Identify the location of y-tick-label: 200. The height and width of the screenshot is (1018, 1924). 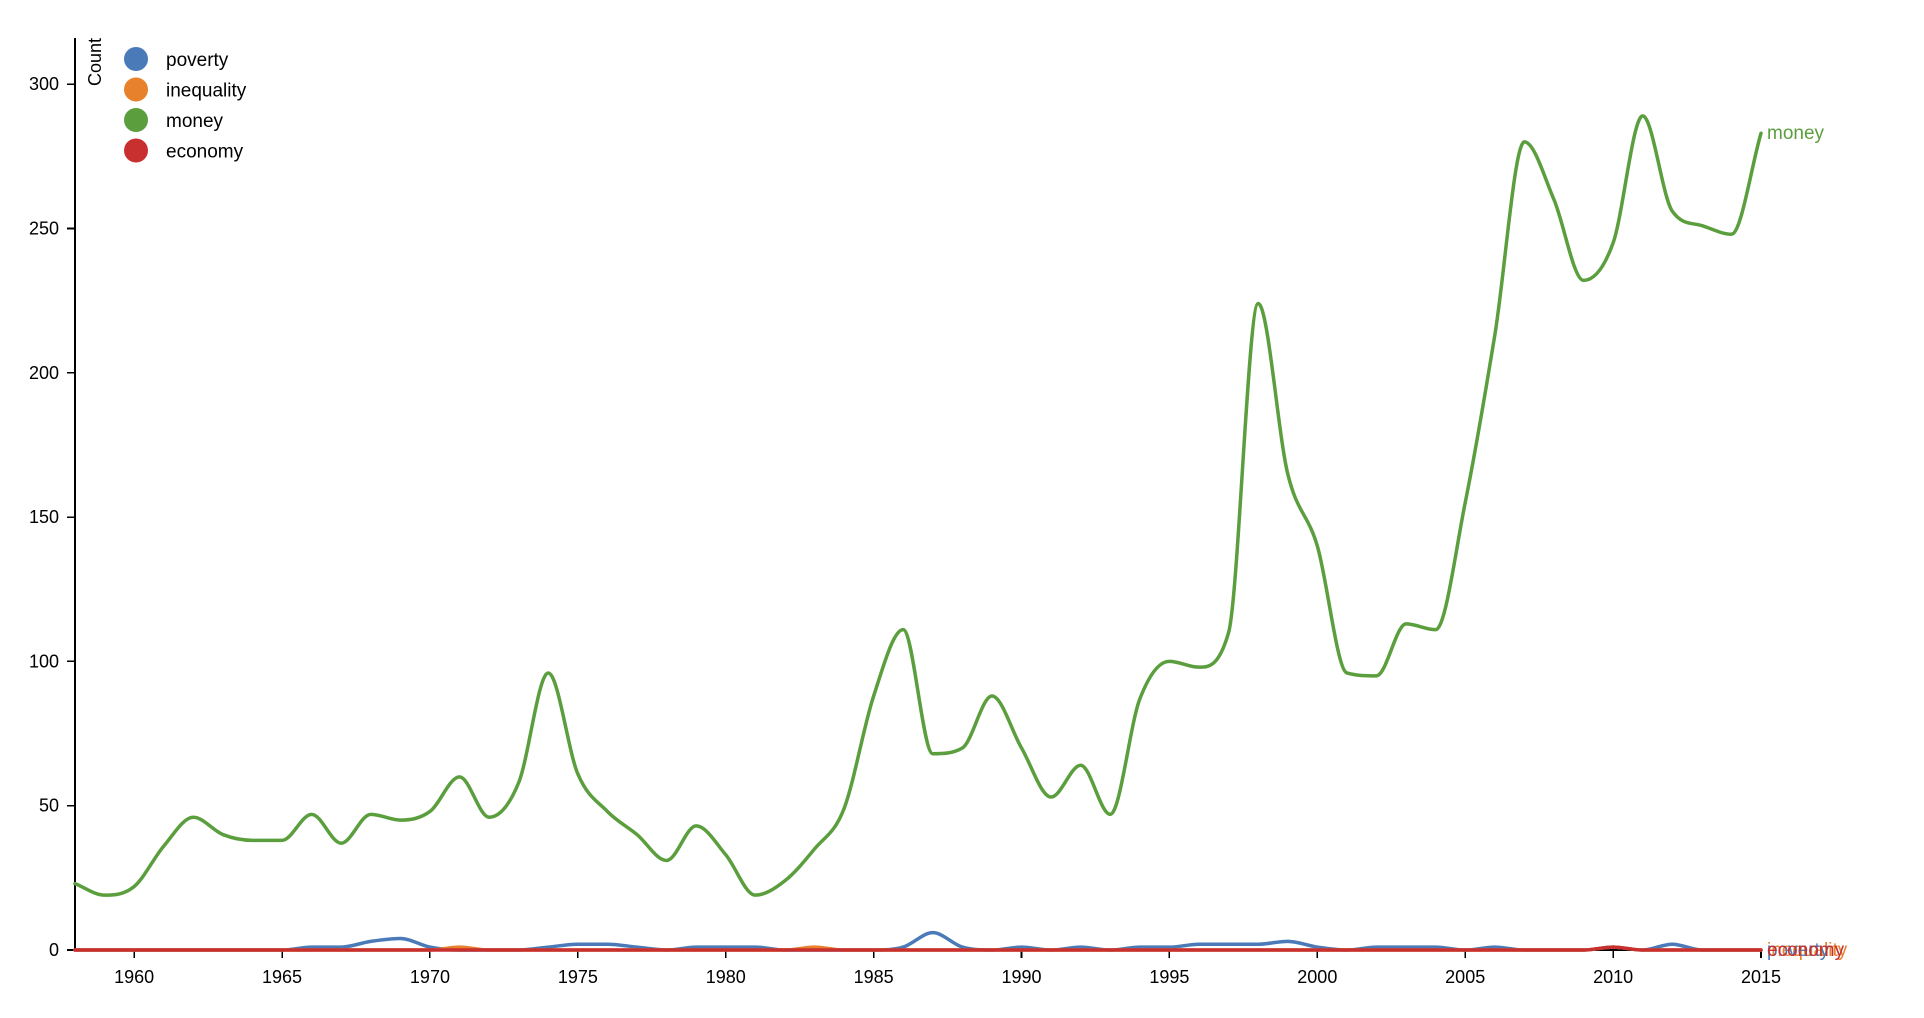
(44, 373).